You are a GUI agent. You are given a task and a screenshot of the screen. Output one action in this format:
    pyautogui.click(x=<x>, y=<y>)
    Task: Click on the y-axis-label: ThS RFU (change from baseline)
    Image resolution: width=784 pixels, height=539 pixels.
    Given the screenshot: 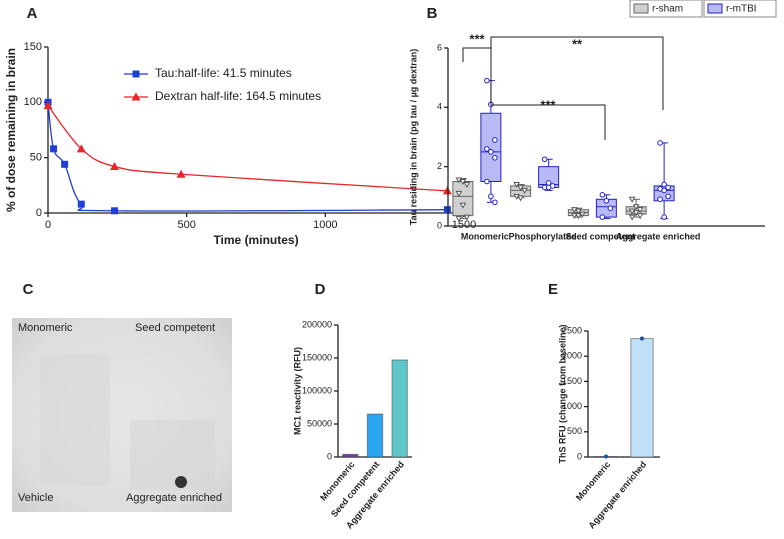 What is the action you would take?
    pyautogui.click(x=562, y=393)
    